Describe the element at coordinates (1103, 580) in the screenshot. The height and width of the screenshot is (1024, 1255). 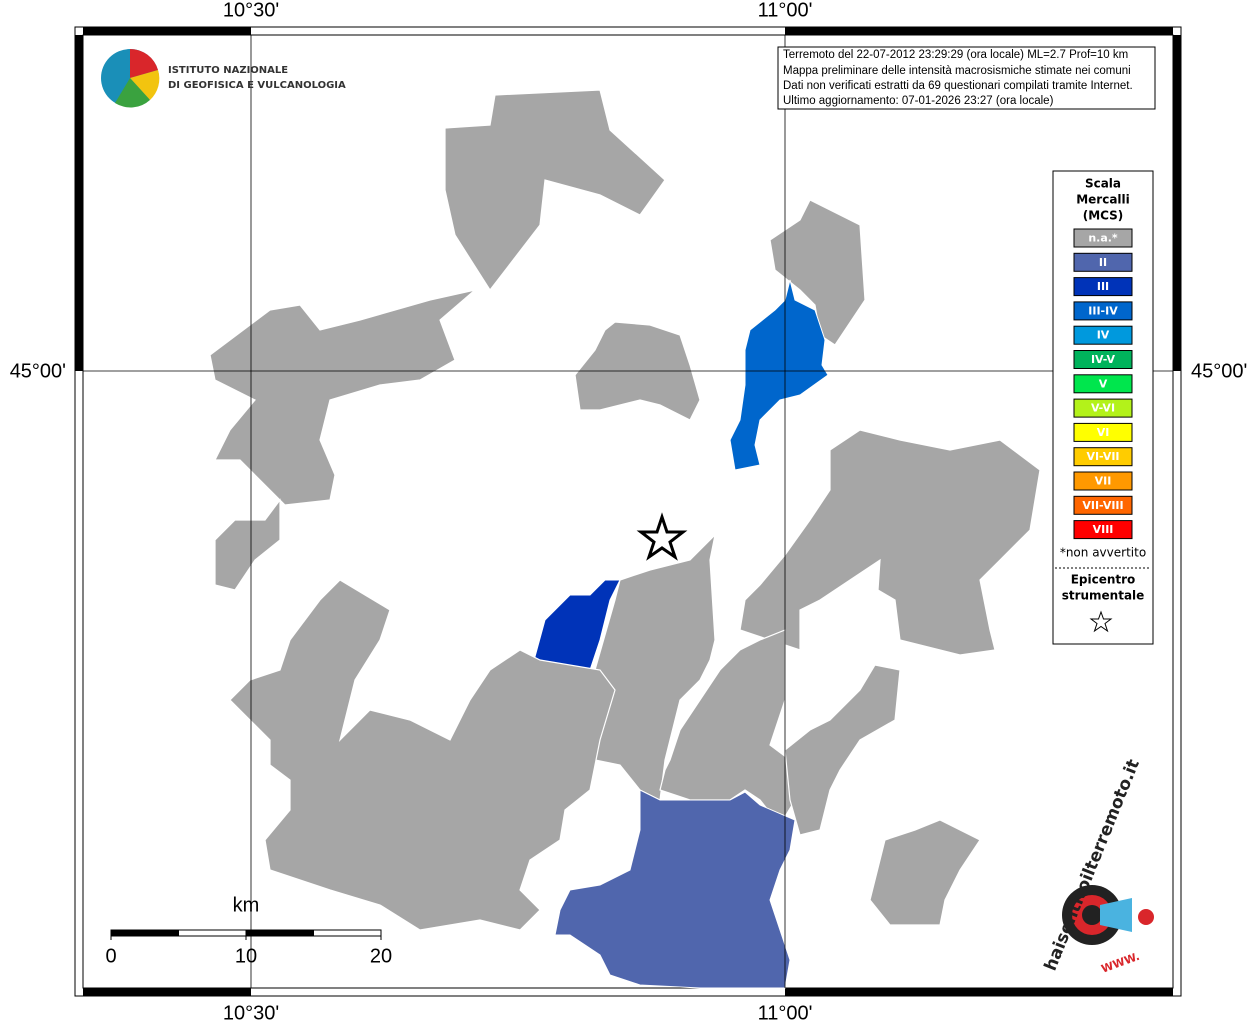
I see `legend-epicenter: Epicentro` at that location.